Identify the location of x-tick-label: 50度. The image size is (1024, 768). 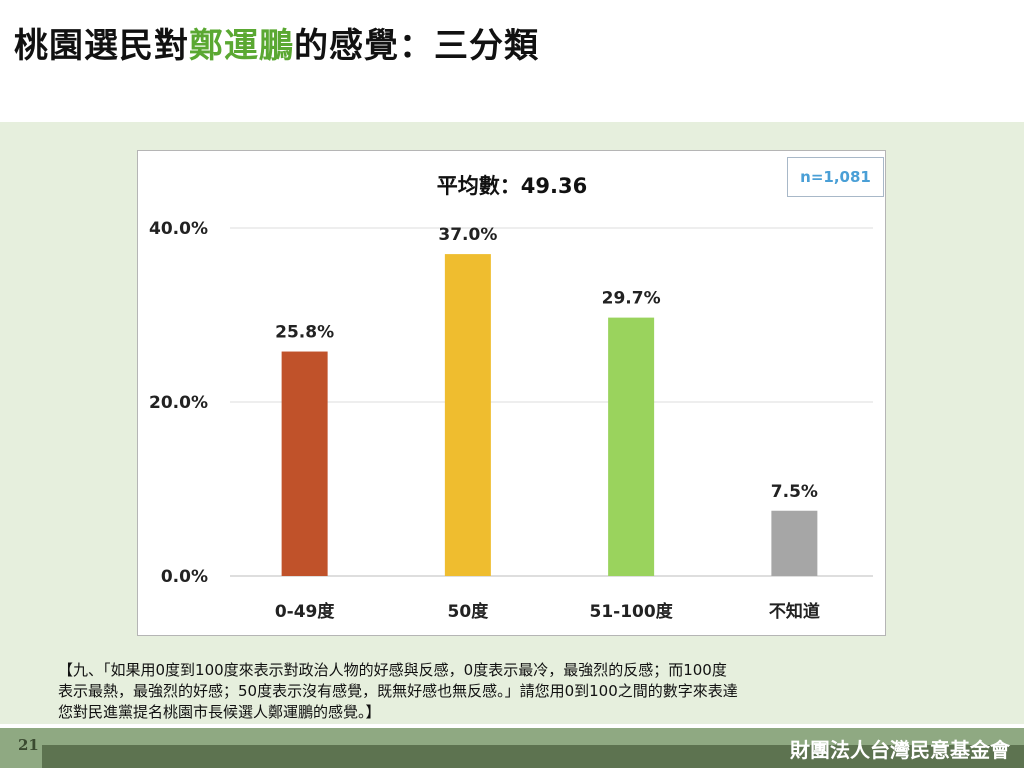
(469, 611).